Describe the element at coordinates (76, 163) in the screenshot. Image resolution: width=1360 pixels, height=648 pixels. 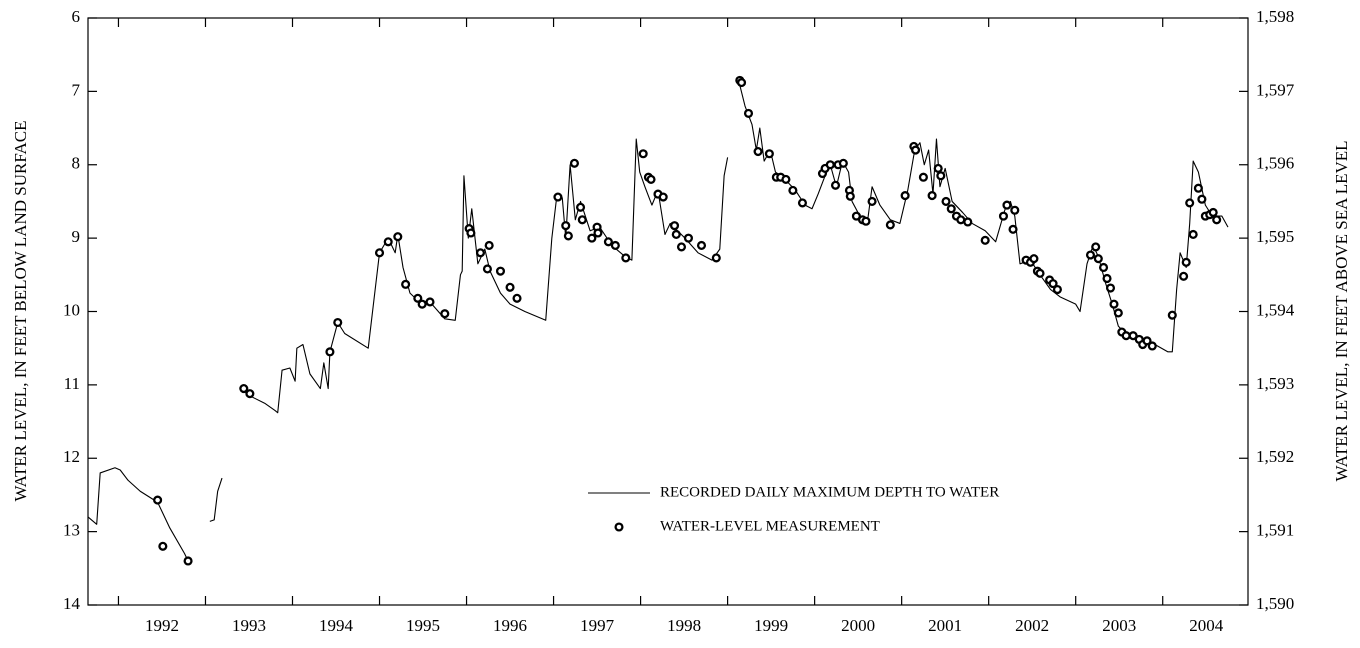
I see `y-tick-label: 8` at that location.